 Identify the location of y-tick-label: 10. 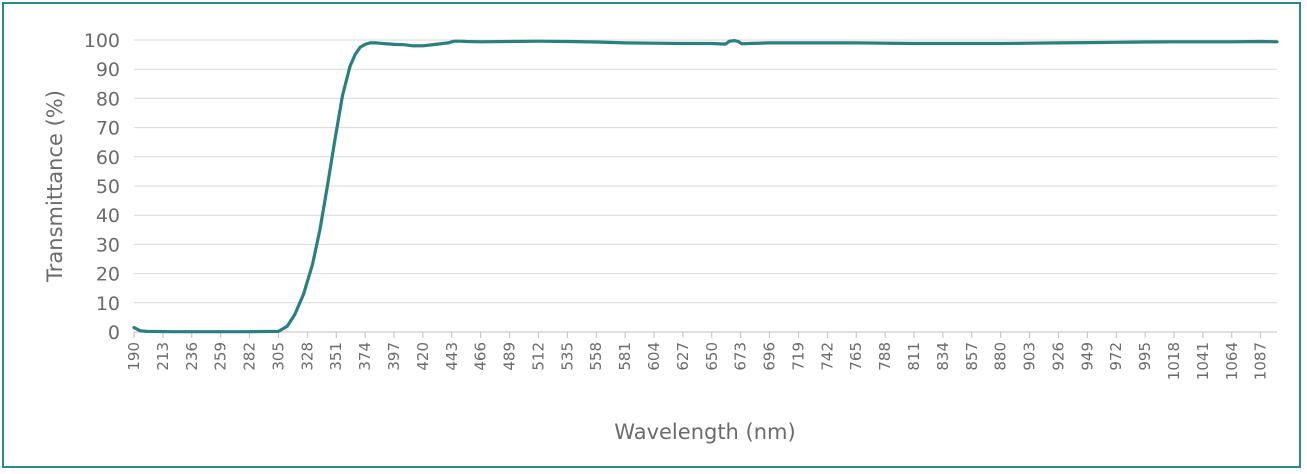
(108, 304).